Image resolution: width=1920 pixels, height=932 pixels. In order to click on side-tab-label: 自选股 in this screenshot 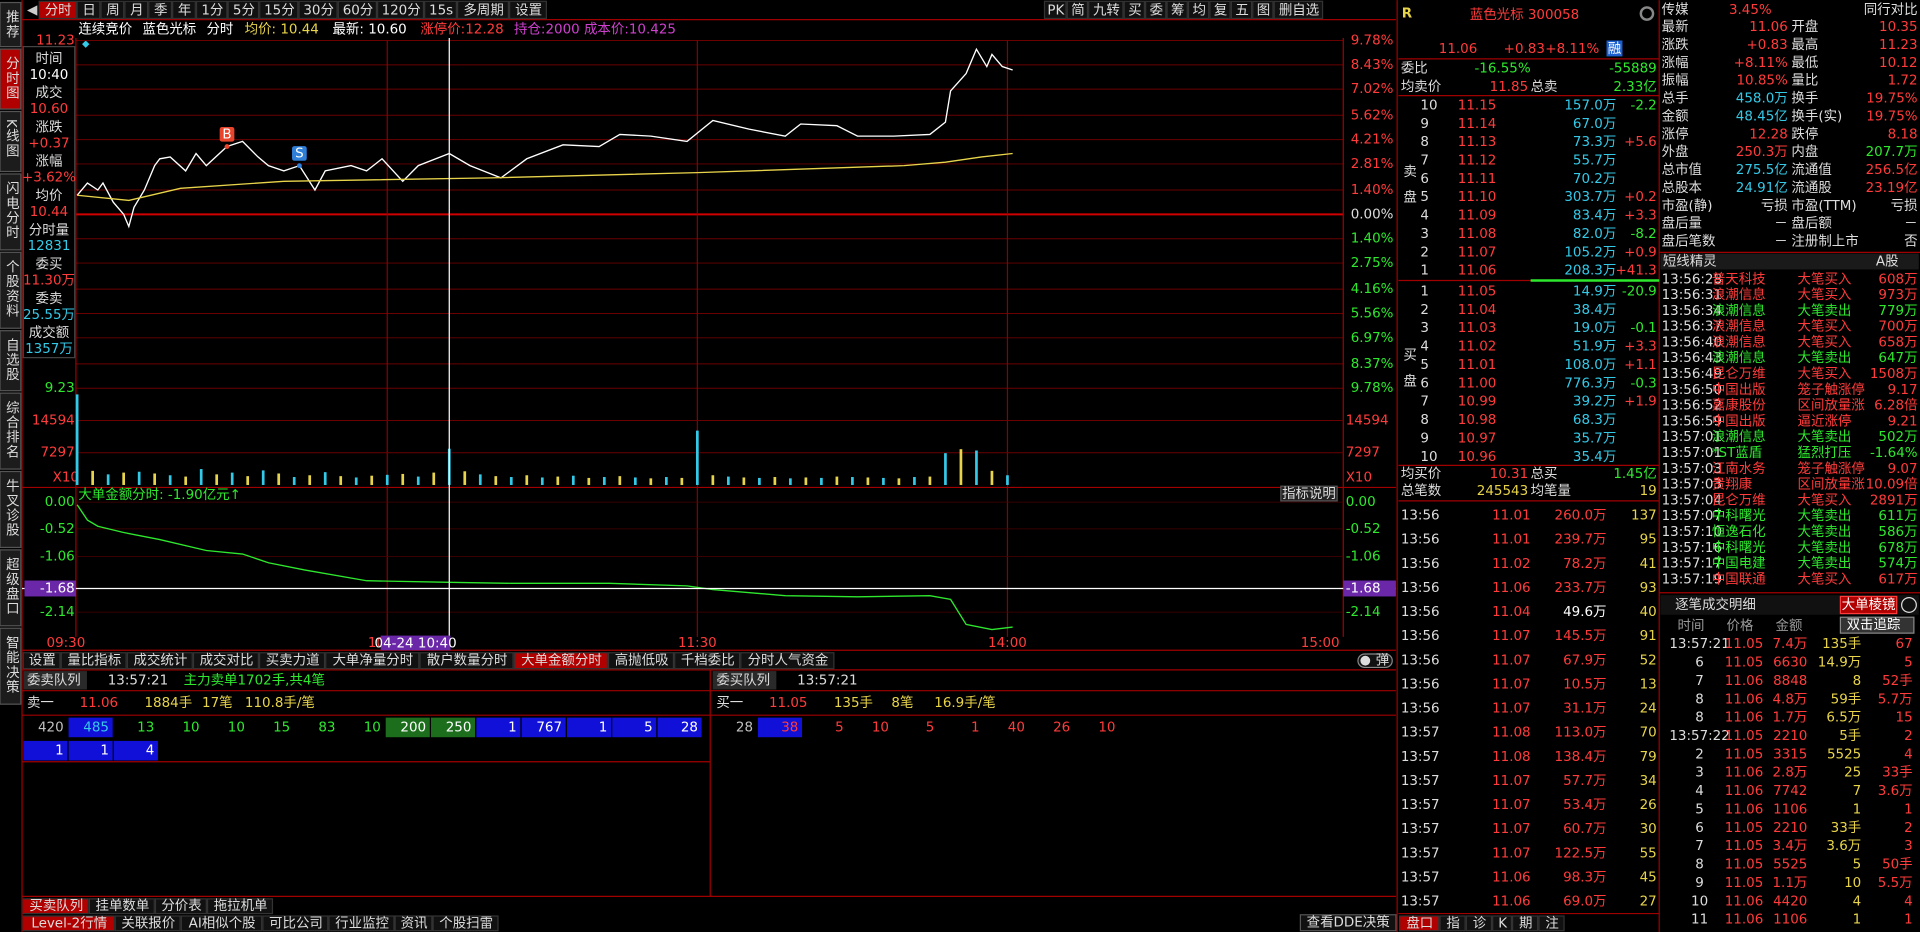, I will do `click(11, 360)`.